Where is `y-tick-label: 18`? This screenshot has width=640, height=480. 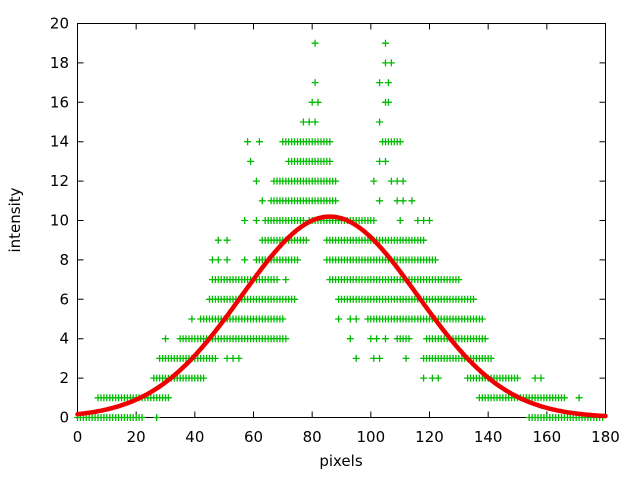 y-tick-label: 18 is located at coordinates (59, 63).